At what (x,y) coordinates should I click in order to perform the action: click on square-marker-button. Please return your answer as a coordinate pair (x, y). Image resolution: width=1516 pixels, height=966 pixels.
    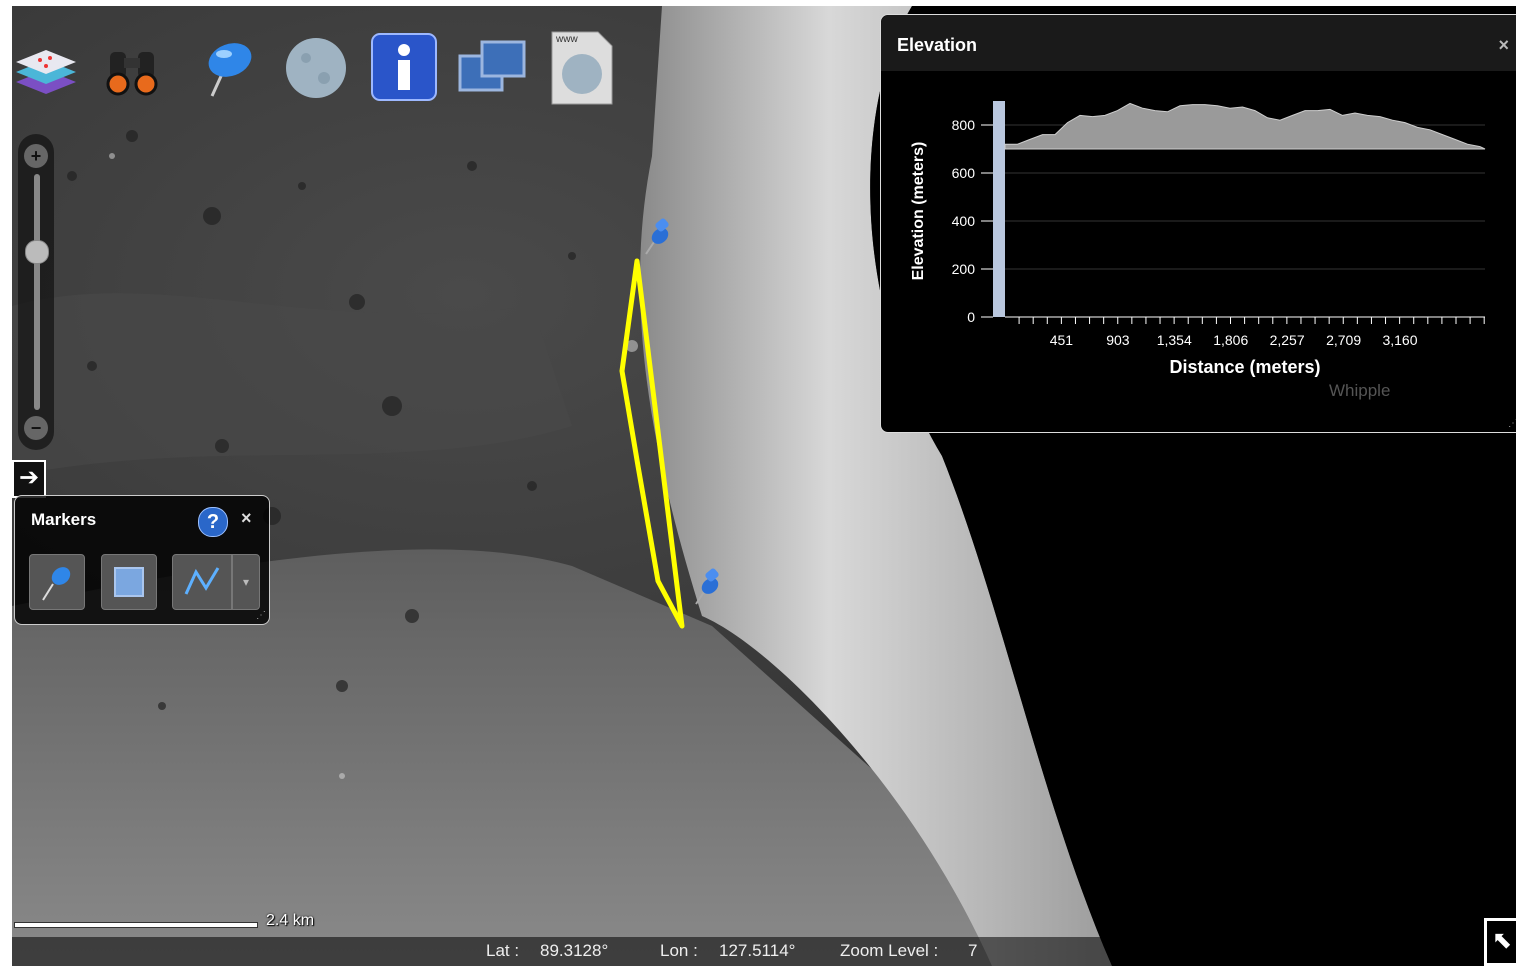
    Looking at the image, I should click on (129, 582).